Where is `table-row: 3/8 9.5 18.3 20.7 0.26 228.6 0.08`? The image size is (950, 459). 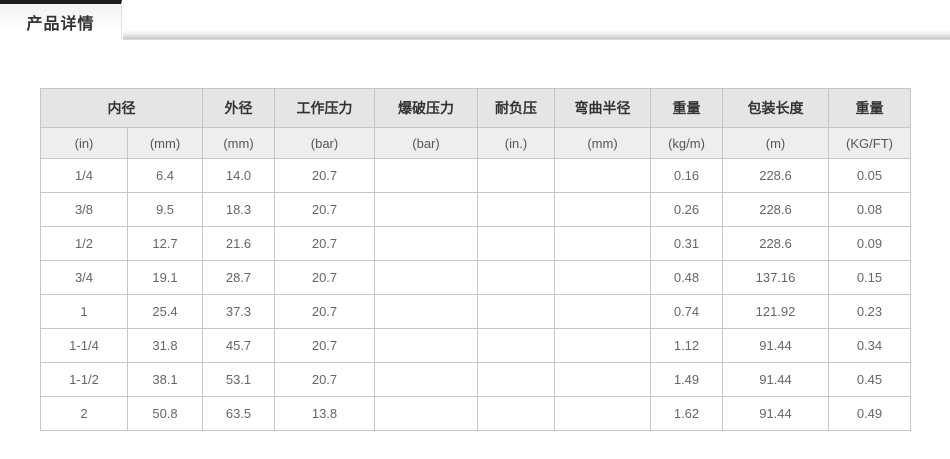
table-row: 3/8 9.5 18.3 20.7 0.26 228.6 0.08 is located at coordinates (475, 209).